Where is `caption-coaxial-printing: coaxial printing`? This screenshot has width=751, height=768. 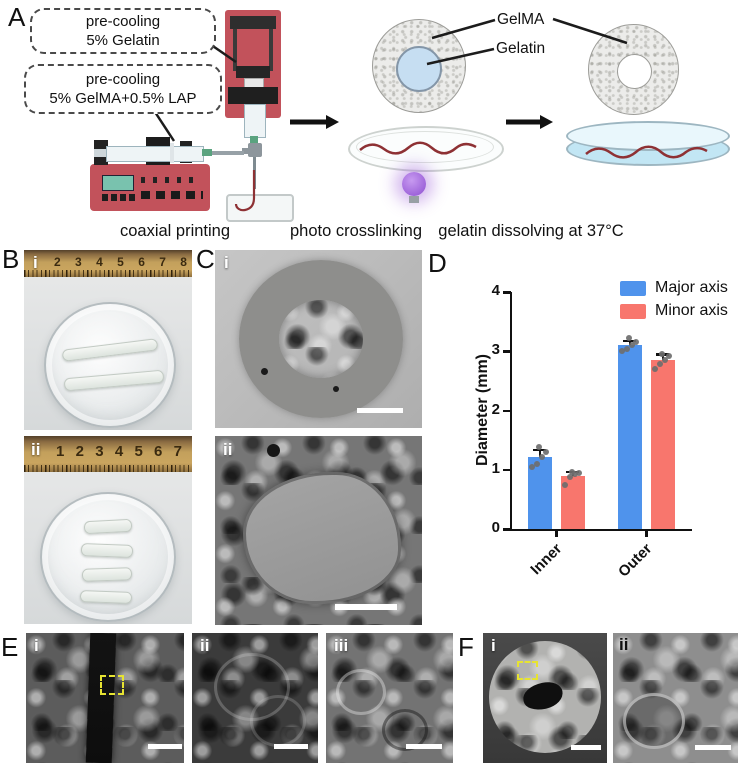 caption-coaxial-printing: coaxial printing is located at coordinates (175, 231).